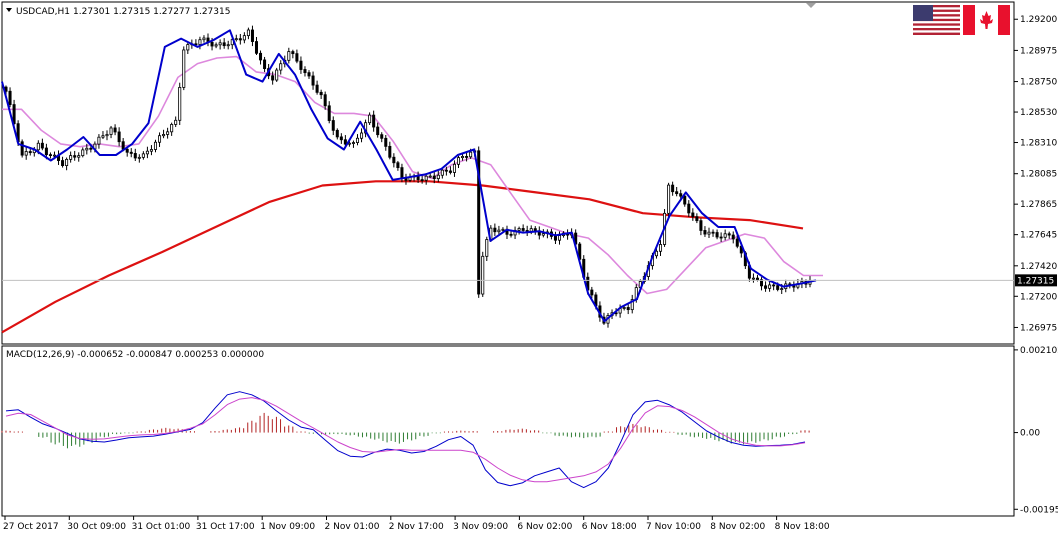 Image resolution: width=1058 pixels, height=538 pixels. I want to click on macd-lines, so click(405, 440).